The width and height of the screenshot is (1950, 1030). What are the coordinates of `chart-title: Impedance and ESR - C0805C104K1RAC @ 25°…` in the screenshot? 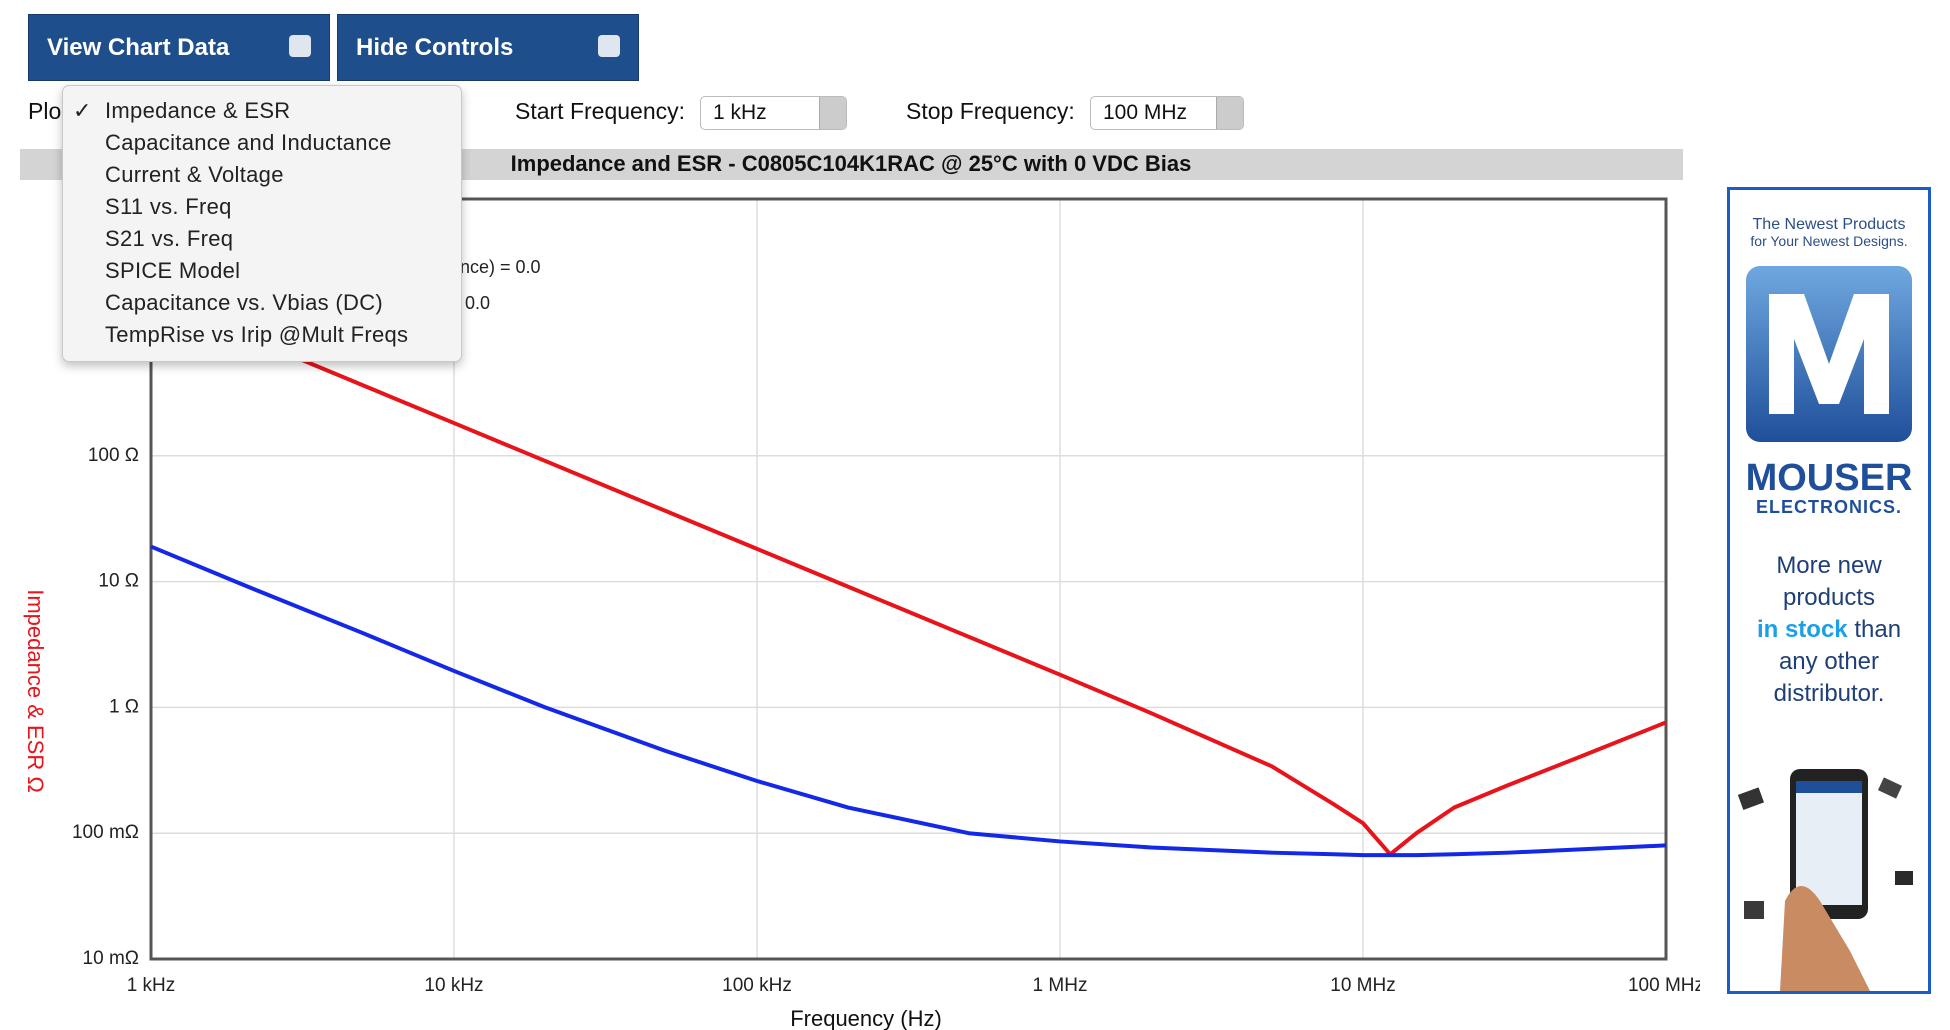 It's located at (851, 163).